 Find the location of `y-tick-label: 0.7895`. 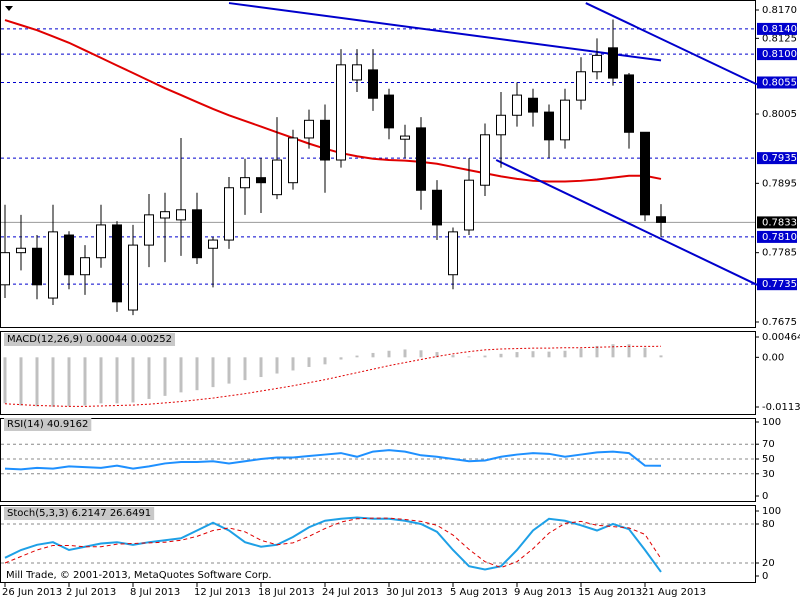

y-tick-label: 0.7895 is located at coordinates (779, 183).